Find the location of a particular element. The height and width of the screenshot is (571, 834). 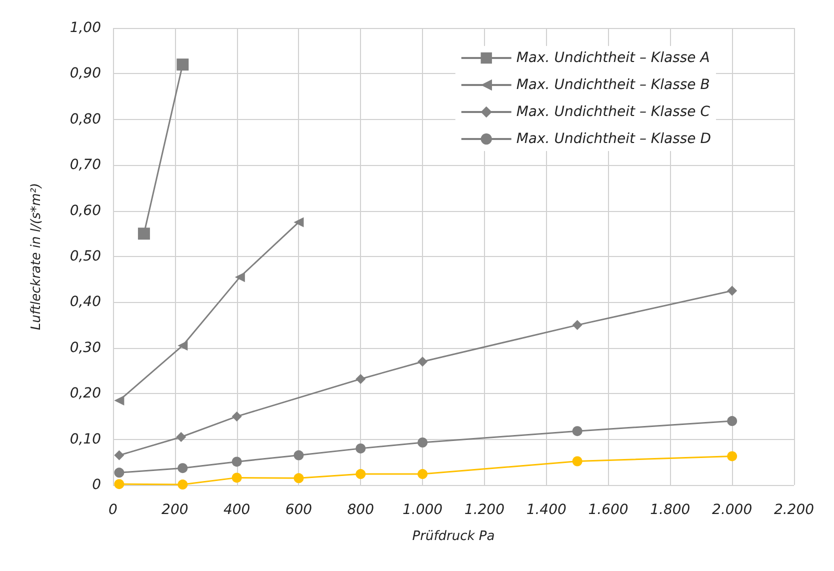

x-tick-label: 2.200 is located at coordinates (794, 510).